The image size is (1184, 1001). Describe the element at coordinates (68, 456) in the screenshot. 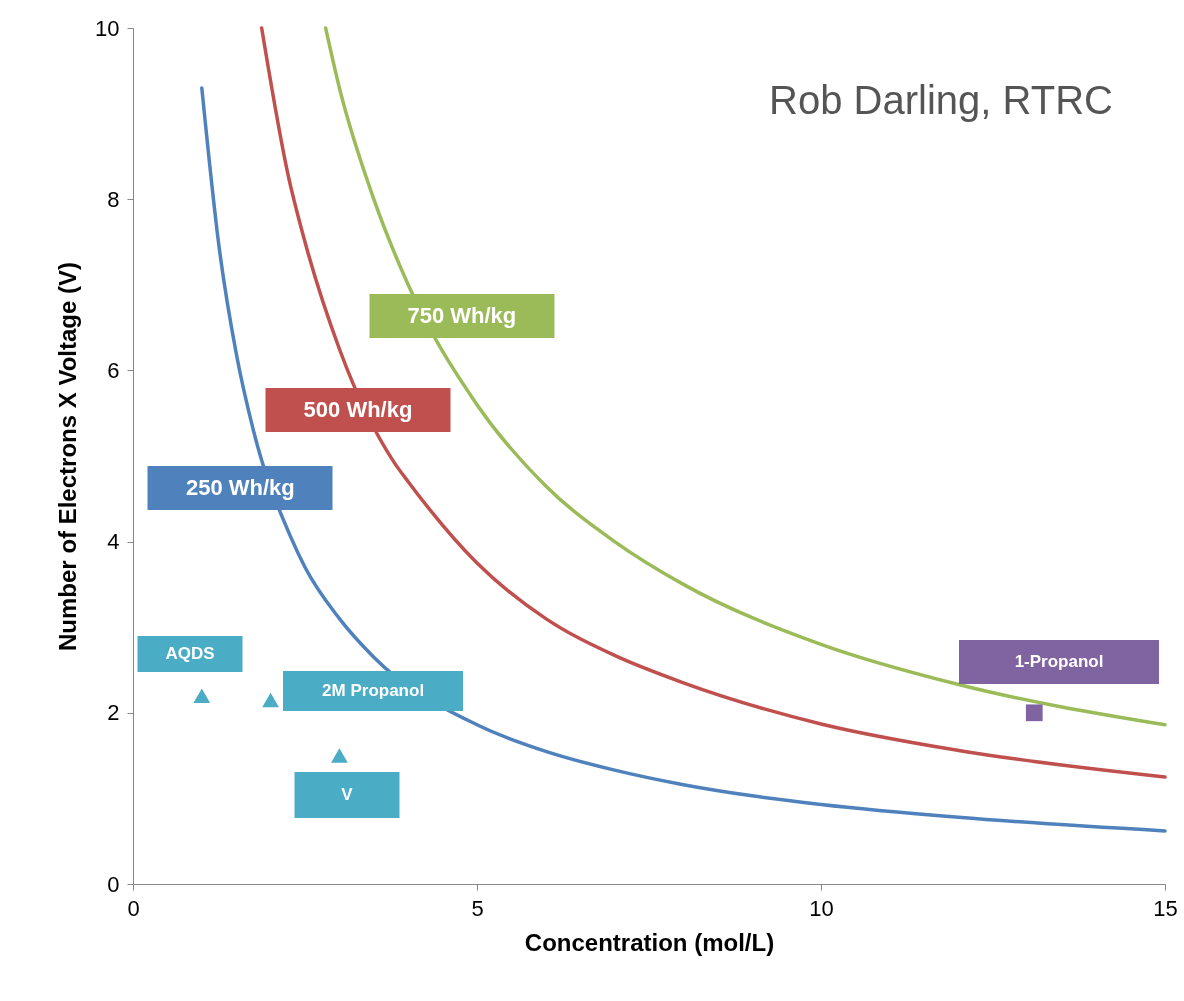

I see `y-axis-title: Number of Electrons X Voltage (V)` at that location.